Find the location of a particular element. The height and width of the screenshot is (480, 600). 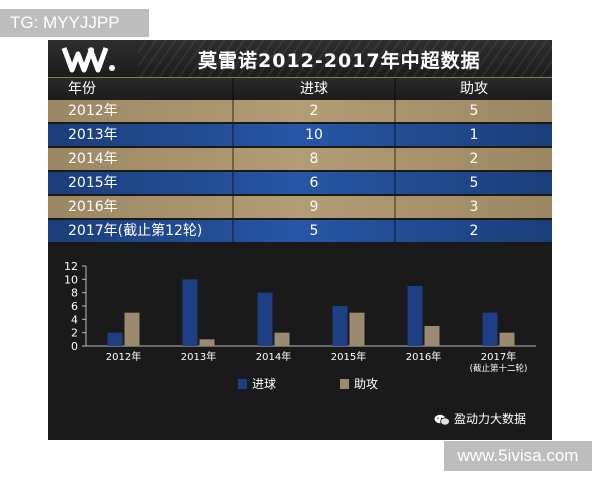

cell-assists: 1 is located at coordinates (474, 135).